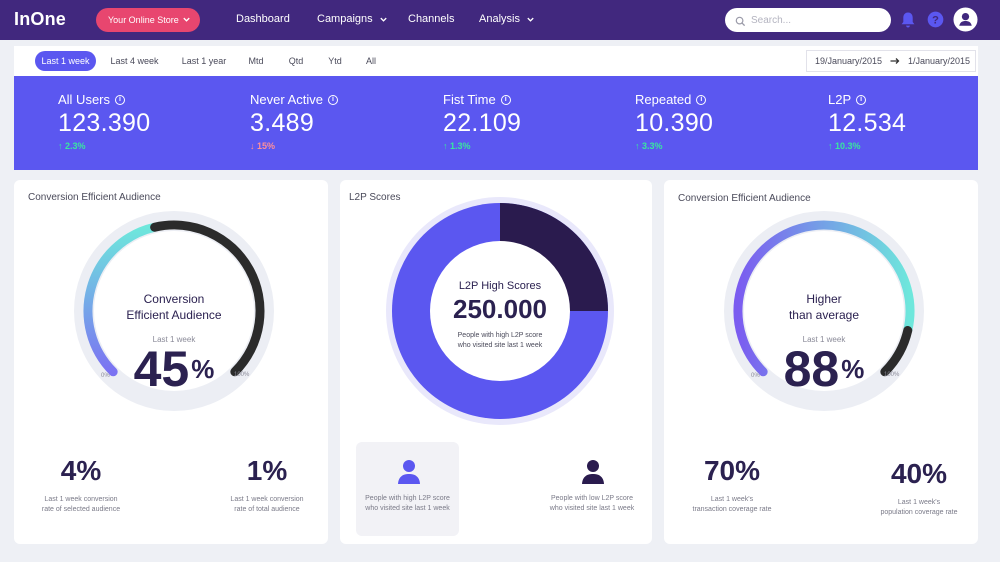 This screenshot has height=562, width=1000. What do you see at coordinates (469, 99) in the screenshot?
I see `kpi-label: Fist Time` at bounding box center [469, 99].